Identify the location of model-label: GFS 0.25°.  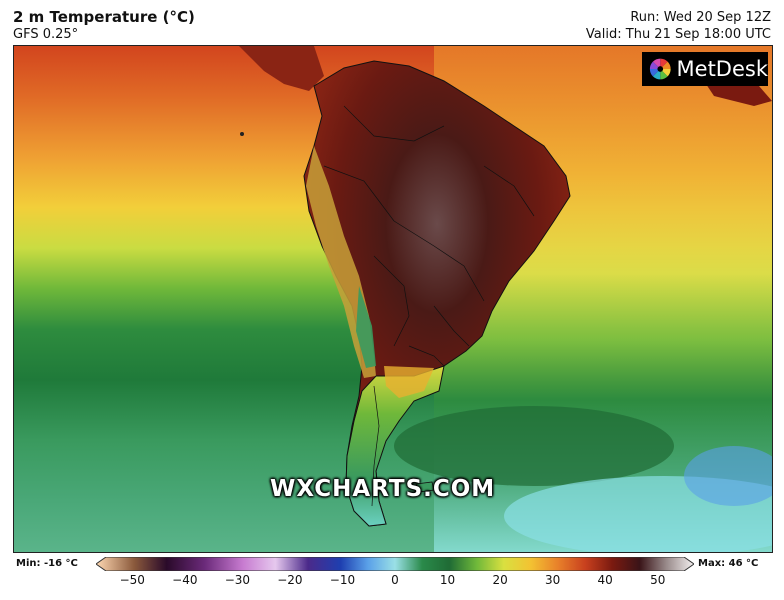
(46, 34).